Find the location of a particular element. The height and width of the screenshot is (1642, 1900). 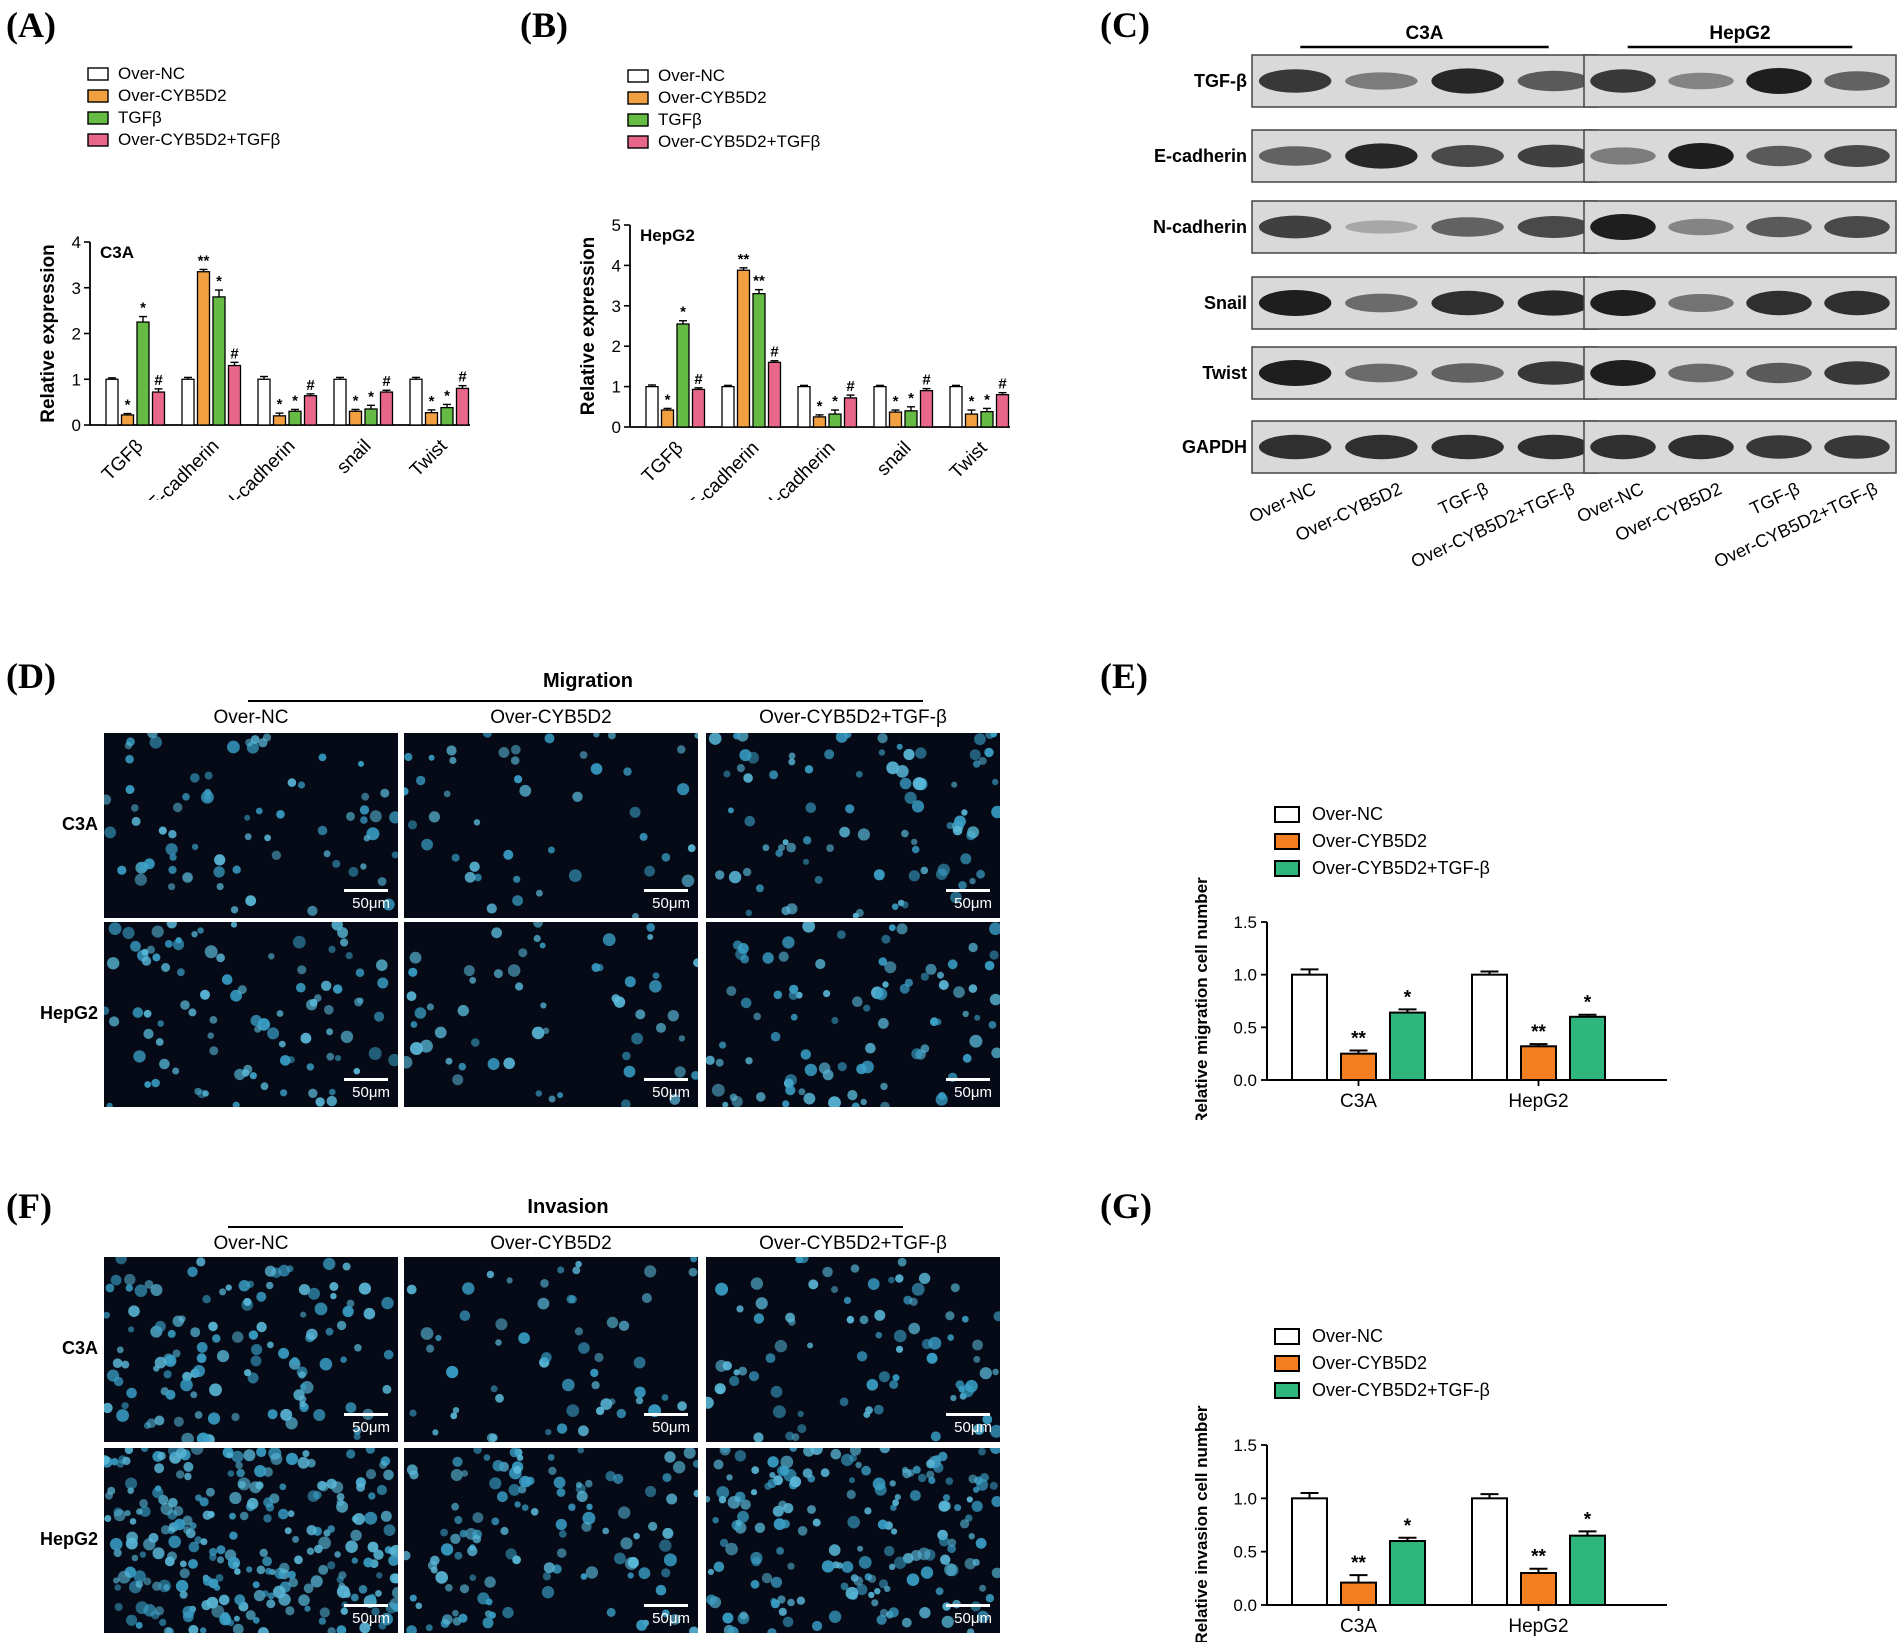

y-tick-label: 1.0 is located at coordinates (1245, 975).